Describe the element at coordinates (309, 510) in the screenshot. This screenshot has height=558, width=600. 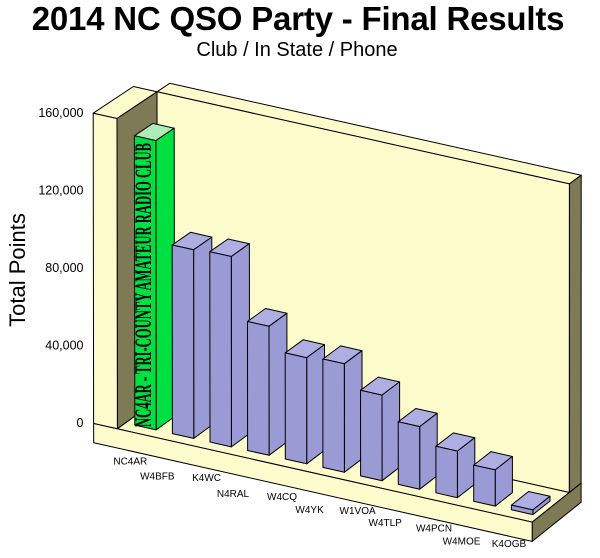
I see `svg-text: W4YK` at that location.